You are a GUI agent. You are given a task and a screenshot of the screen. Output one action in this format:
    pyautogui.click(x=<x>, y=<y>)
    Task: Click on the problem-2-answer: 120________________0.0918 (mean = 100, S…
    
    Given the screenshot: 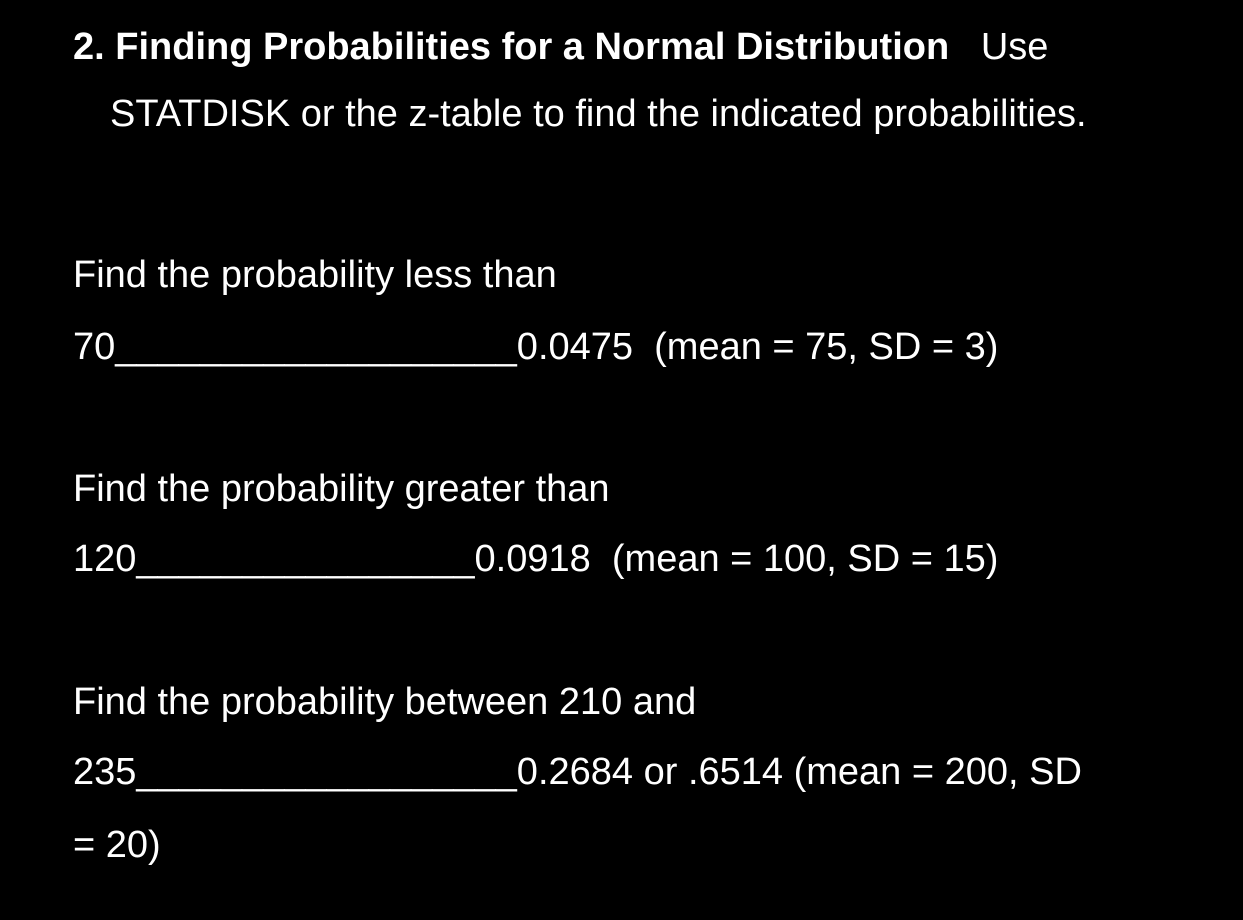 What is the action you would take?
    pyautogui.click(x=536, y=559)
    